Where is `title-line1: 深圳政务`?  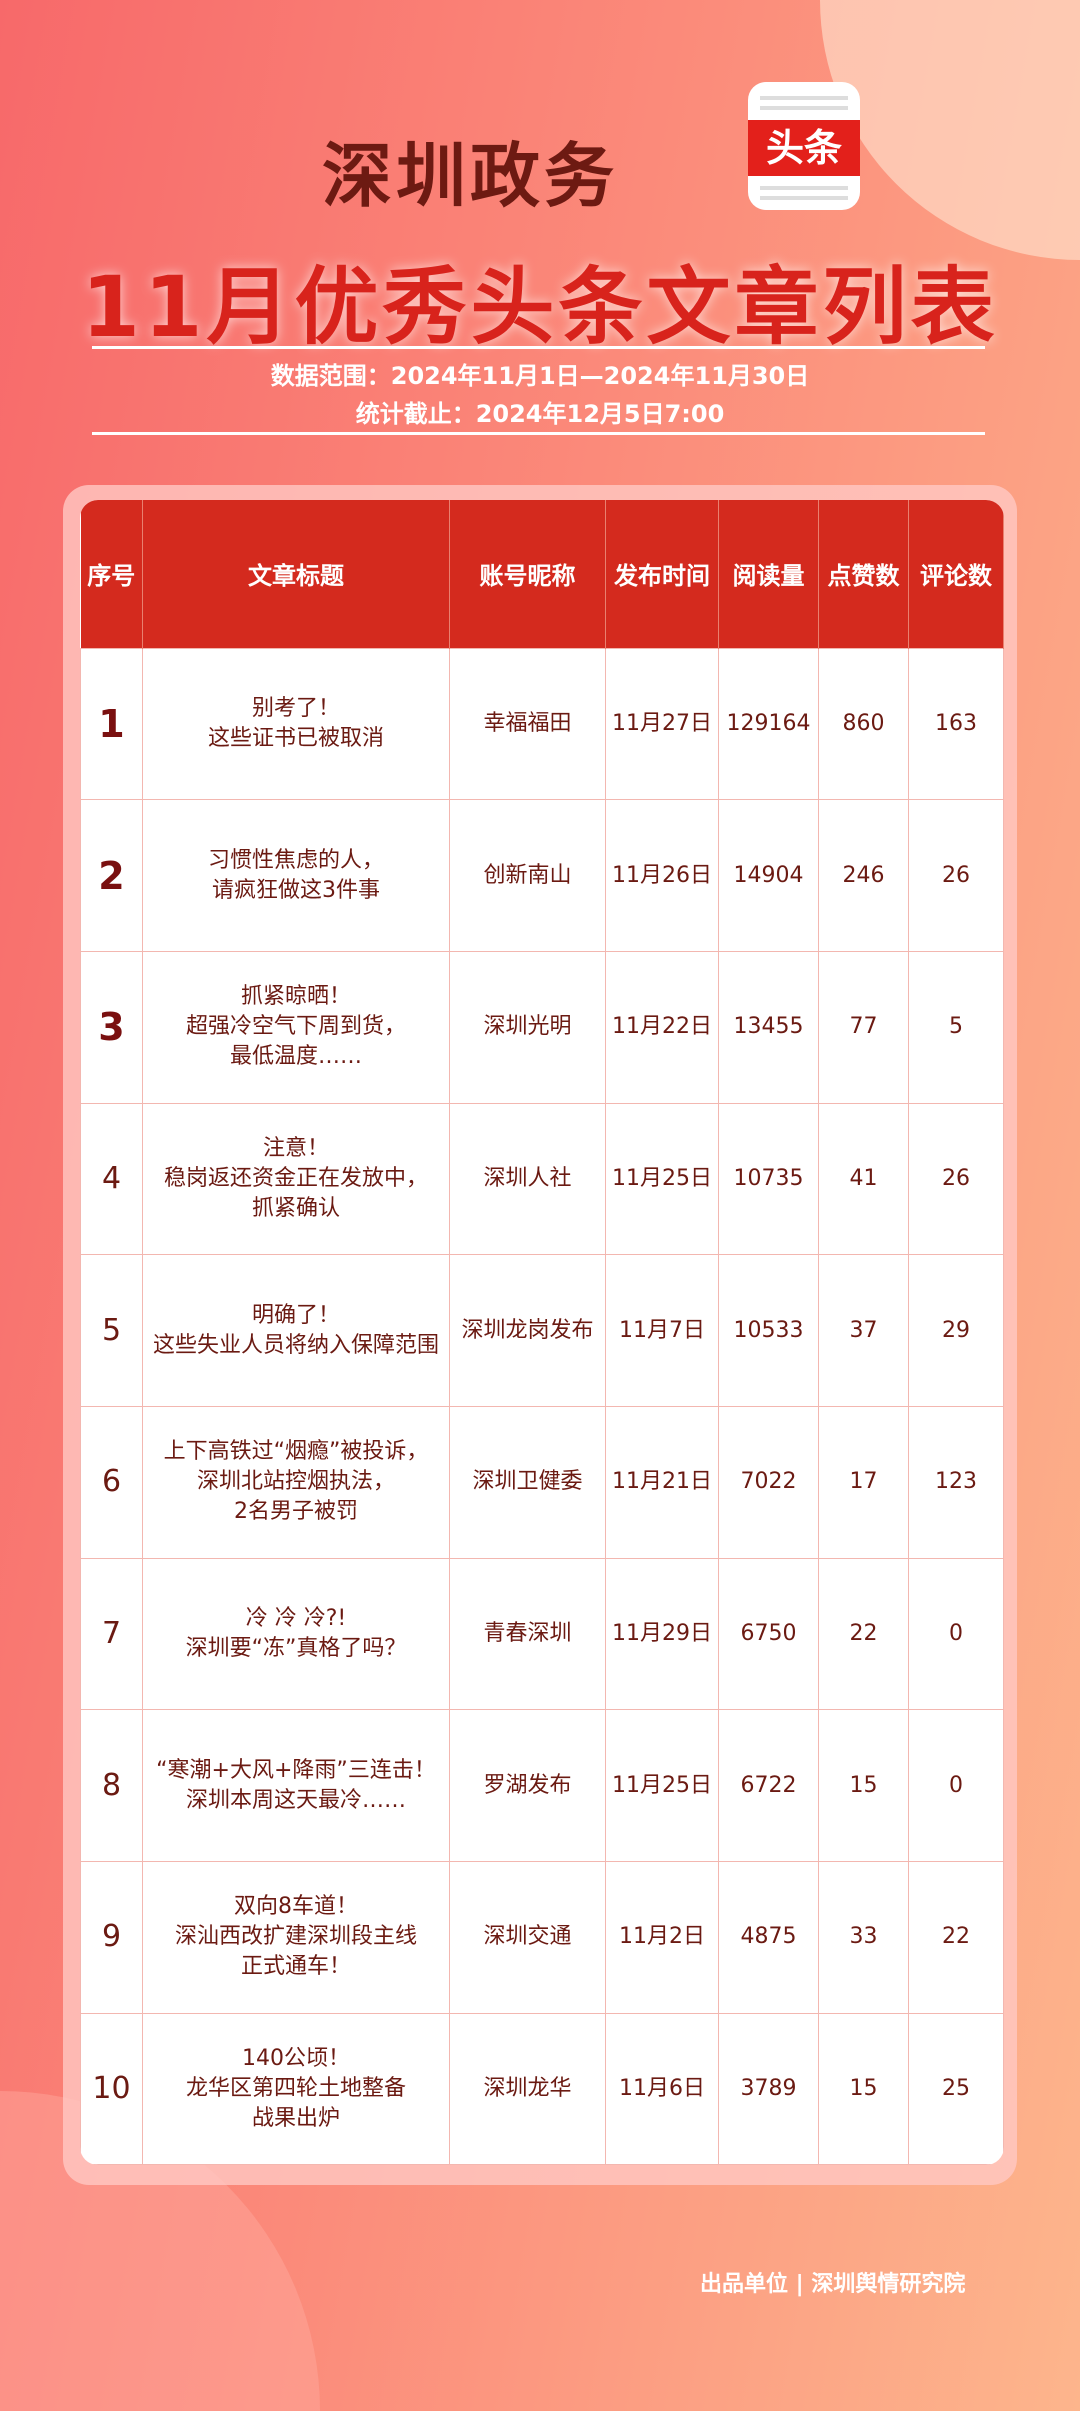
title-line1: 深圳政务 is located at coordinates (470, 176).